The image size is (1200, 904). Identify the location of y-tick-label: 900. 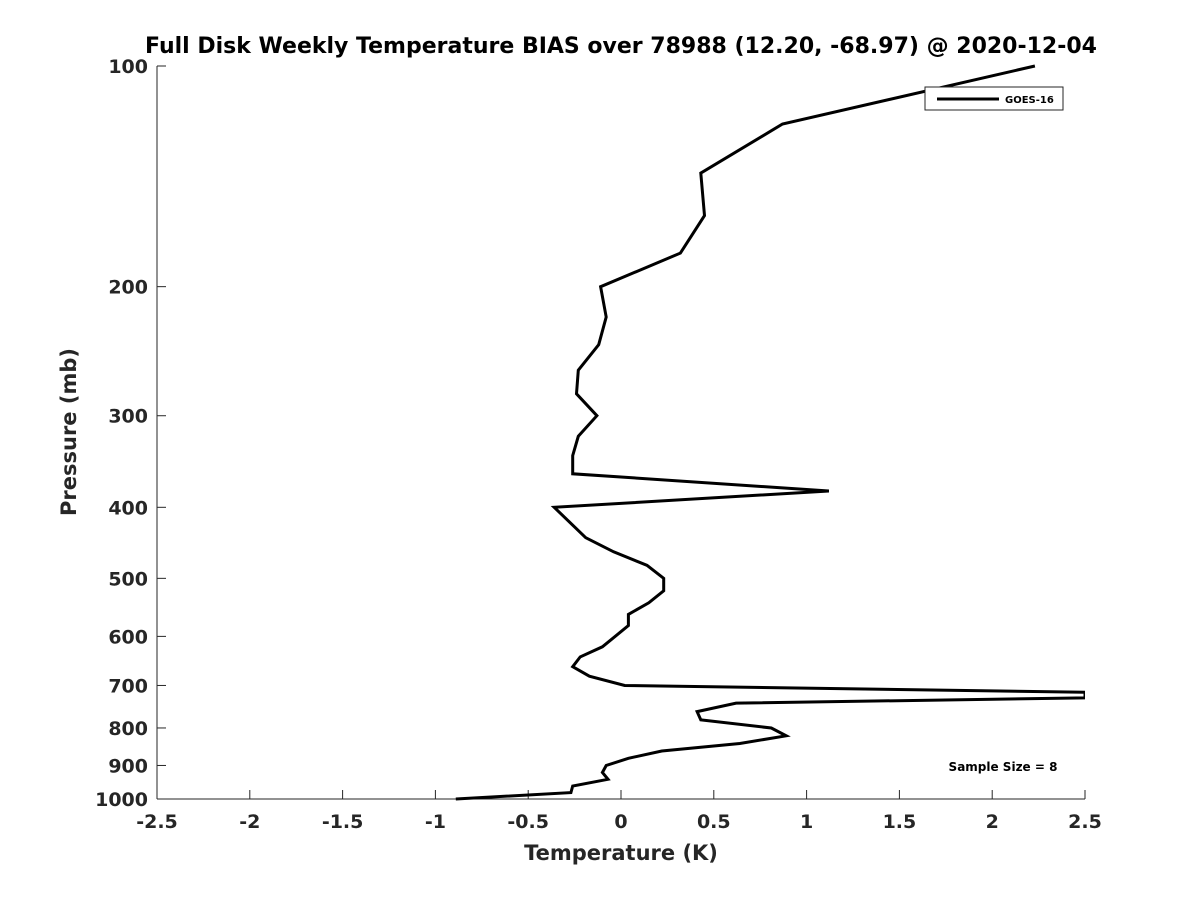
(128, 766).